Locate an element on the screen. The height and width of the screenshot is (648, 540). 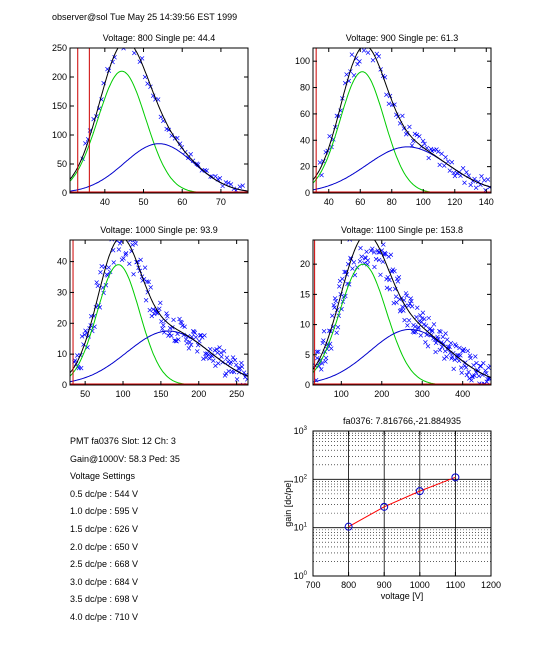
x-tick-label: 300 is located at coordinates (422, 394).